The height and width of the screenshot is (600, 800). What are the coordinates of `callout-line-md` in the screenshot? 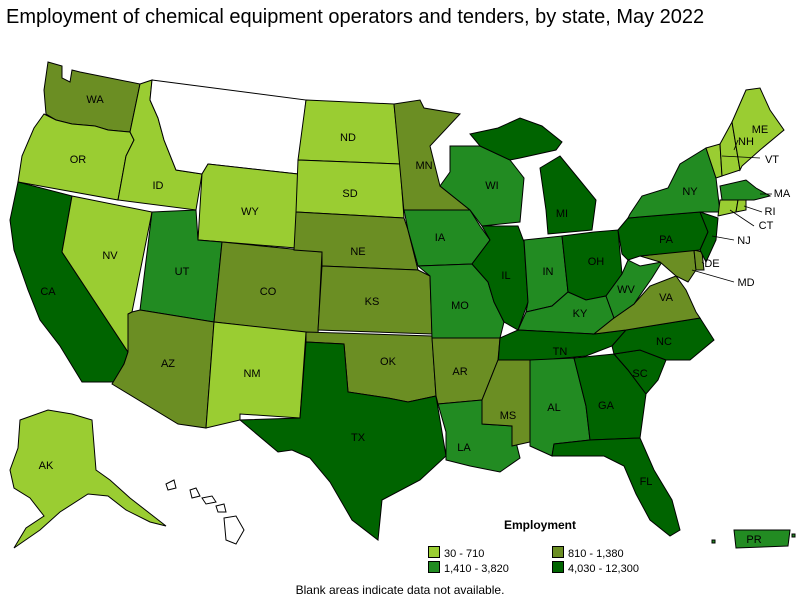 It's located at (713, 276).